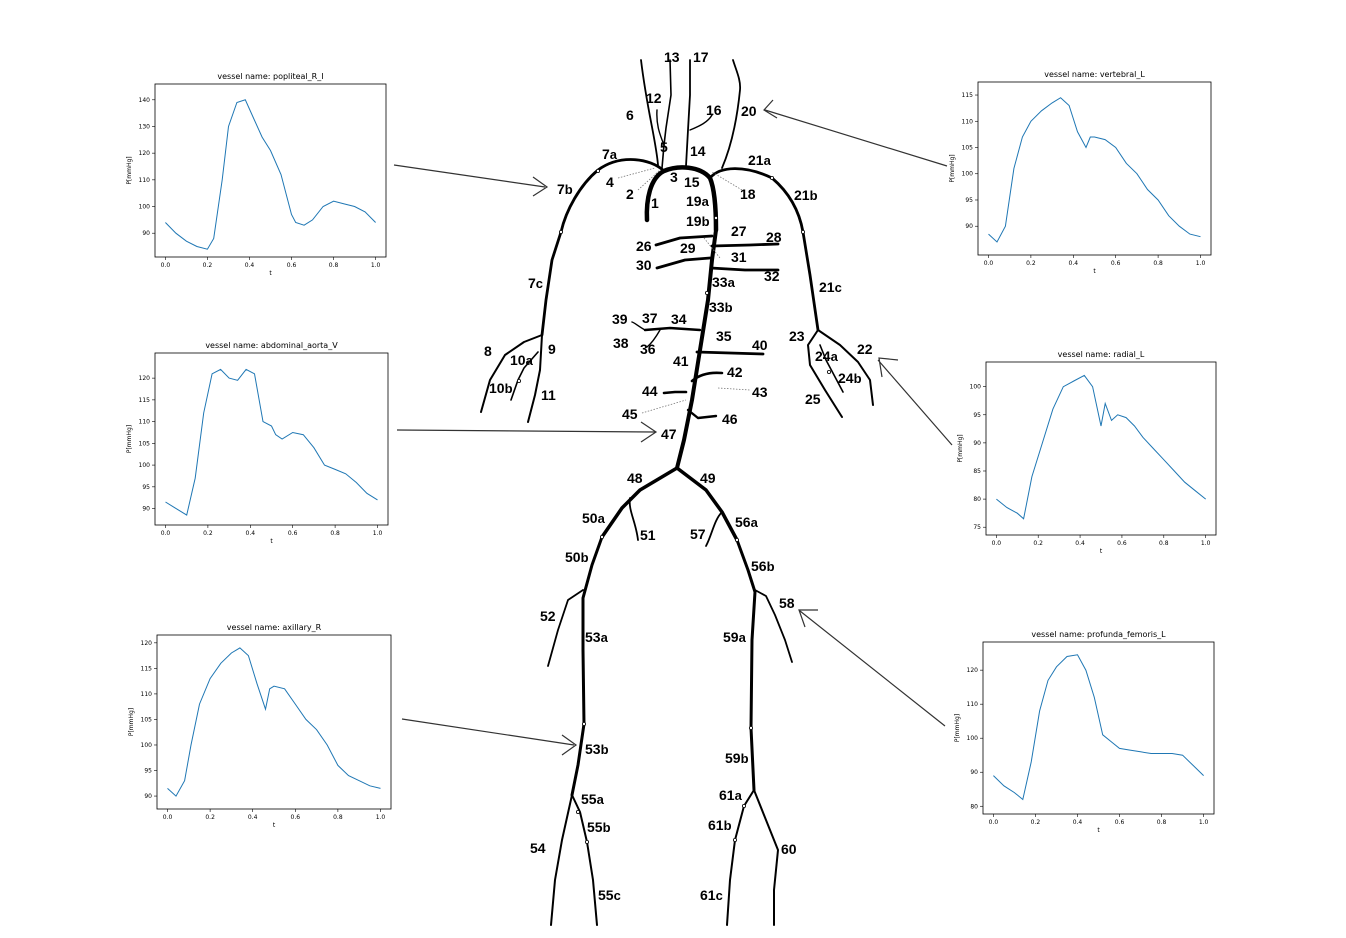  Describe the element at coordinates (830, 287) in the screenshot. I see `vessel-label-21c: 21c` at that location.